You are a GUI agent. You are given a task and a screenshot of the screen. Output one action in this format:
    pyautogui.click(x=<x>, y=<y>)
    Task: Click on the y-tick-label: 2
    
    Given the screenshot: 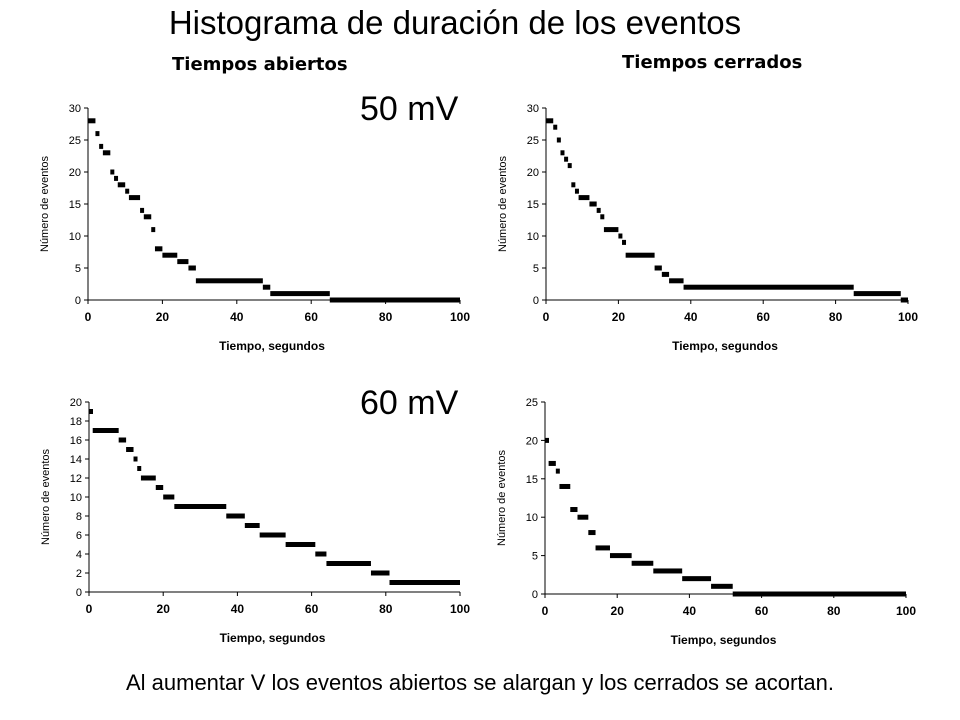 What is the action you would take?
    pyautogui.click(x=79, y=574)
    